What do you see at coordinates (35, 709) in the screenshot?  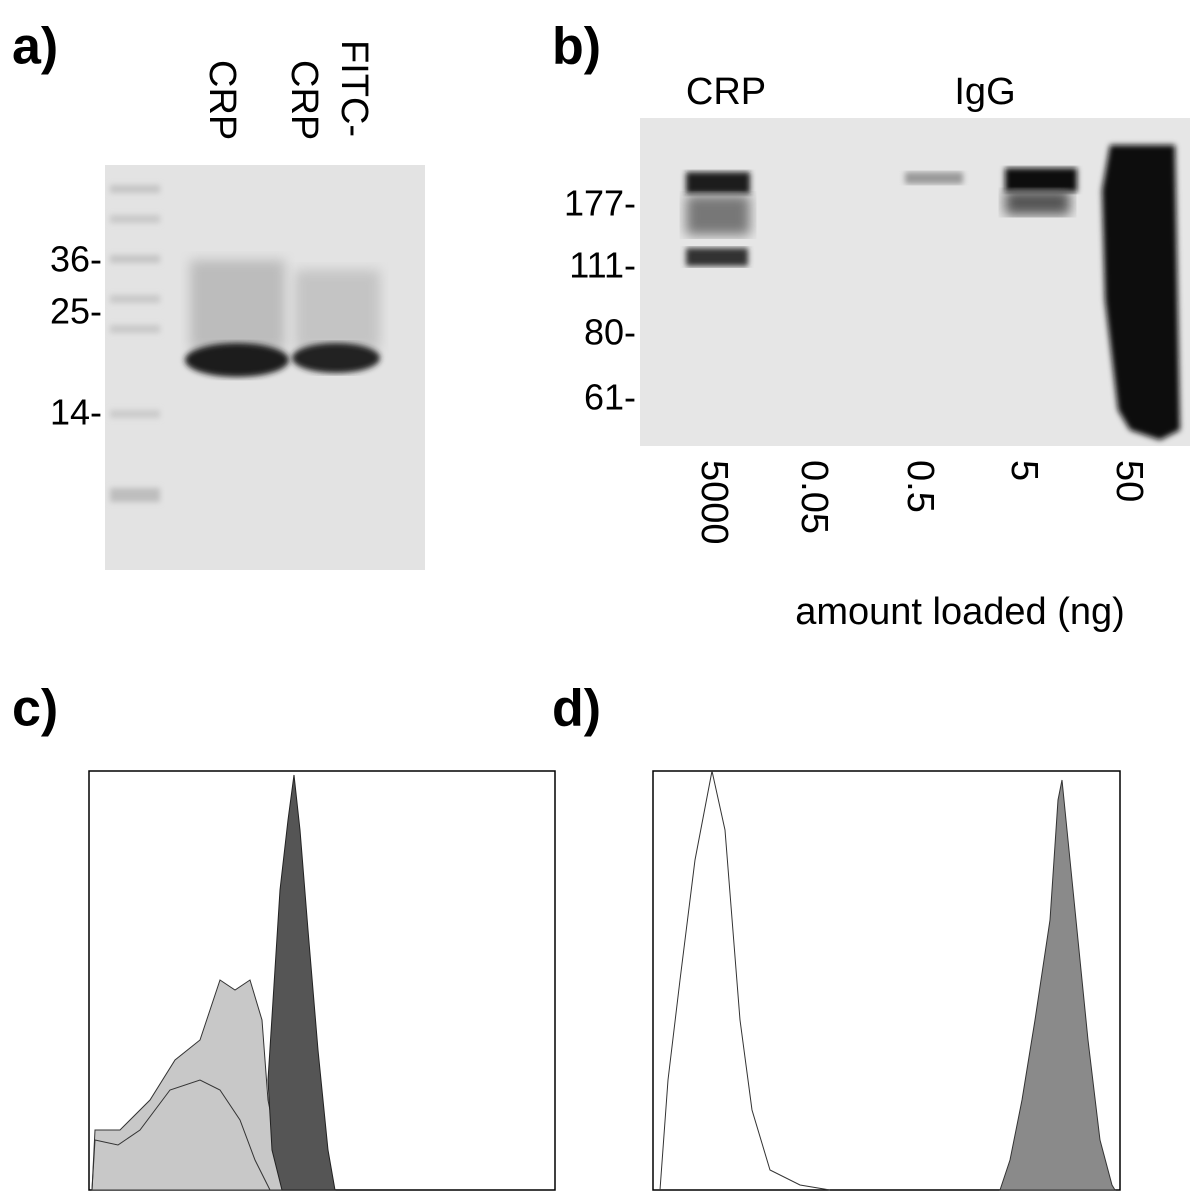 I see `panel-label: c)` at bounding box center [35, 709].